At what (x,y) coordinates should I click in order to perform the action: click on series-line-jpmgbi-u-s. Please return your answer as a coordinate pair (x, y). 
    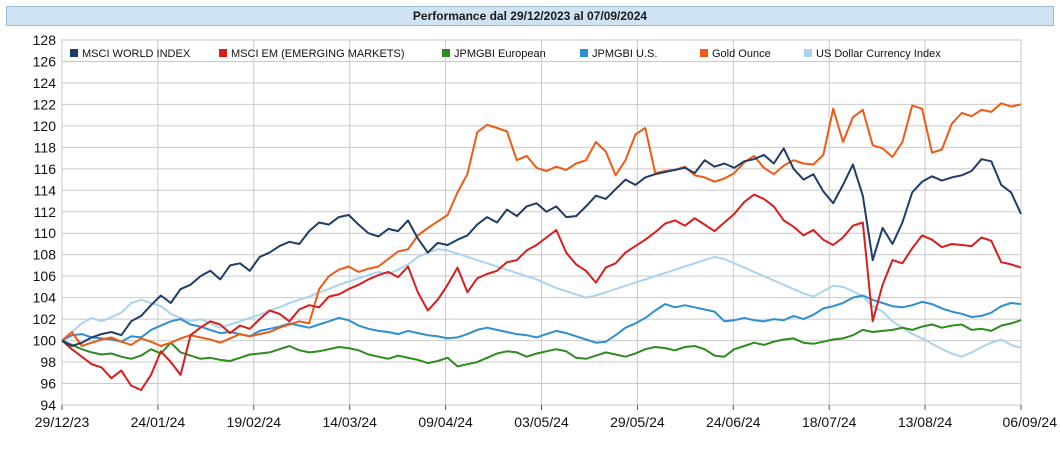
    Looking at the image, I should click on (541, 319).